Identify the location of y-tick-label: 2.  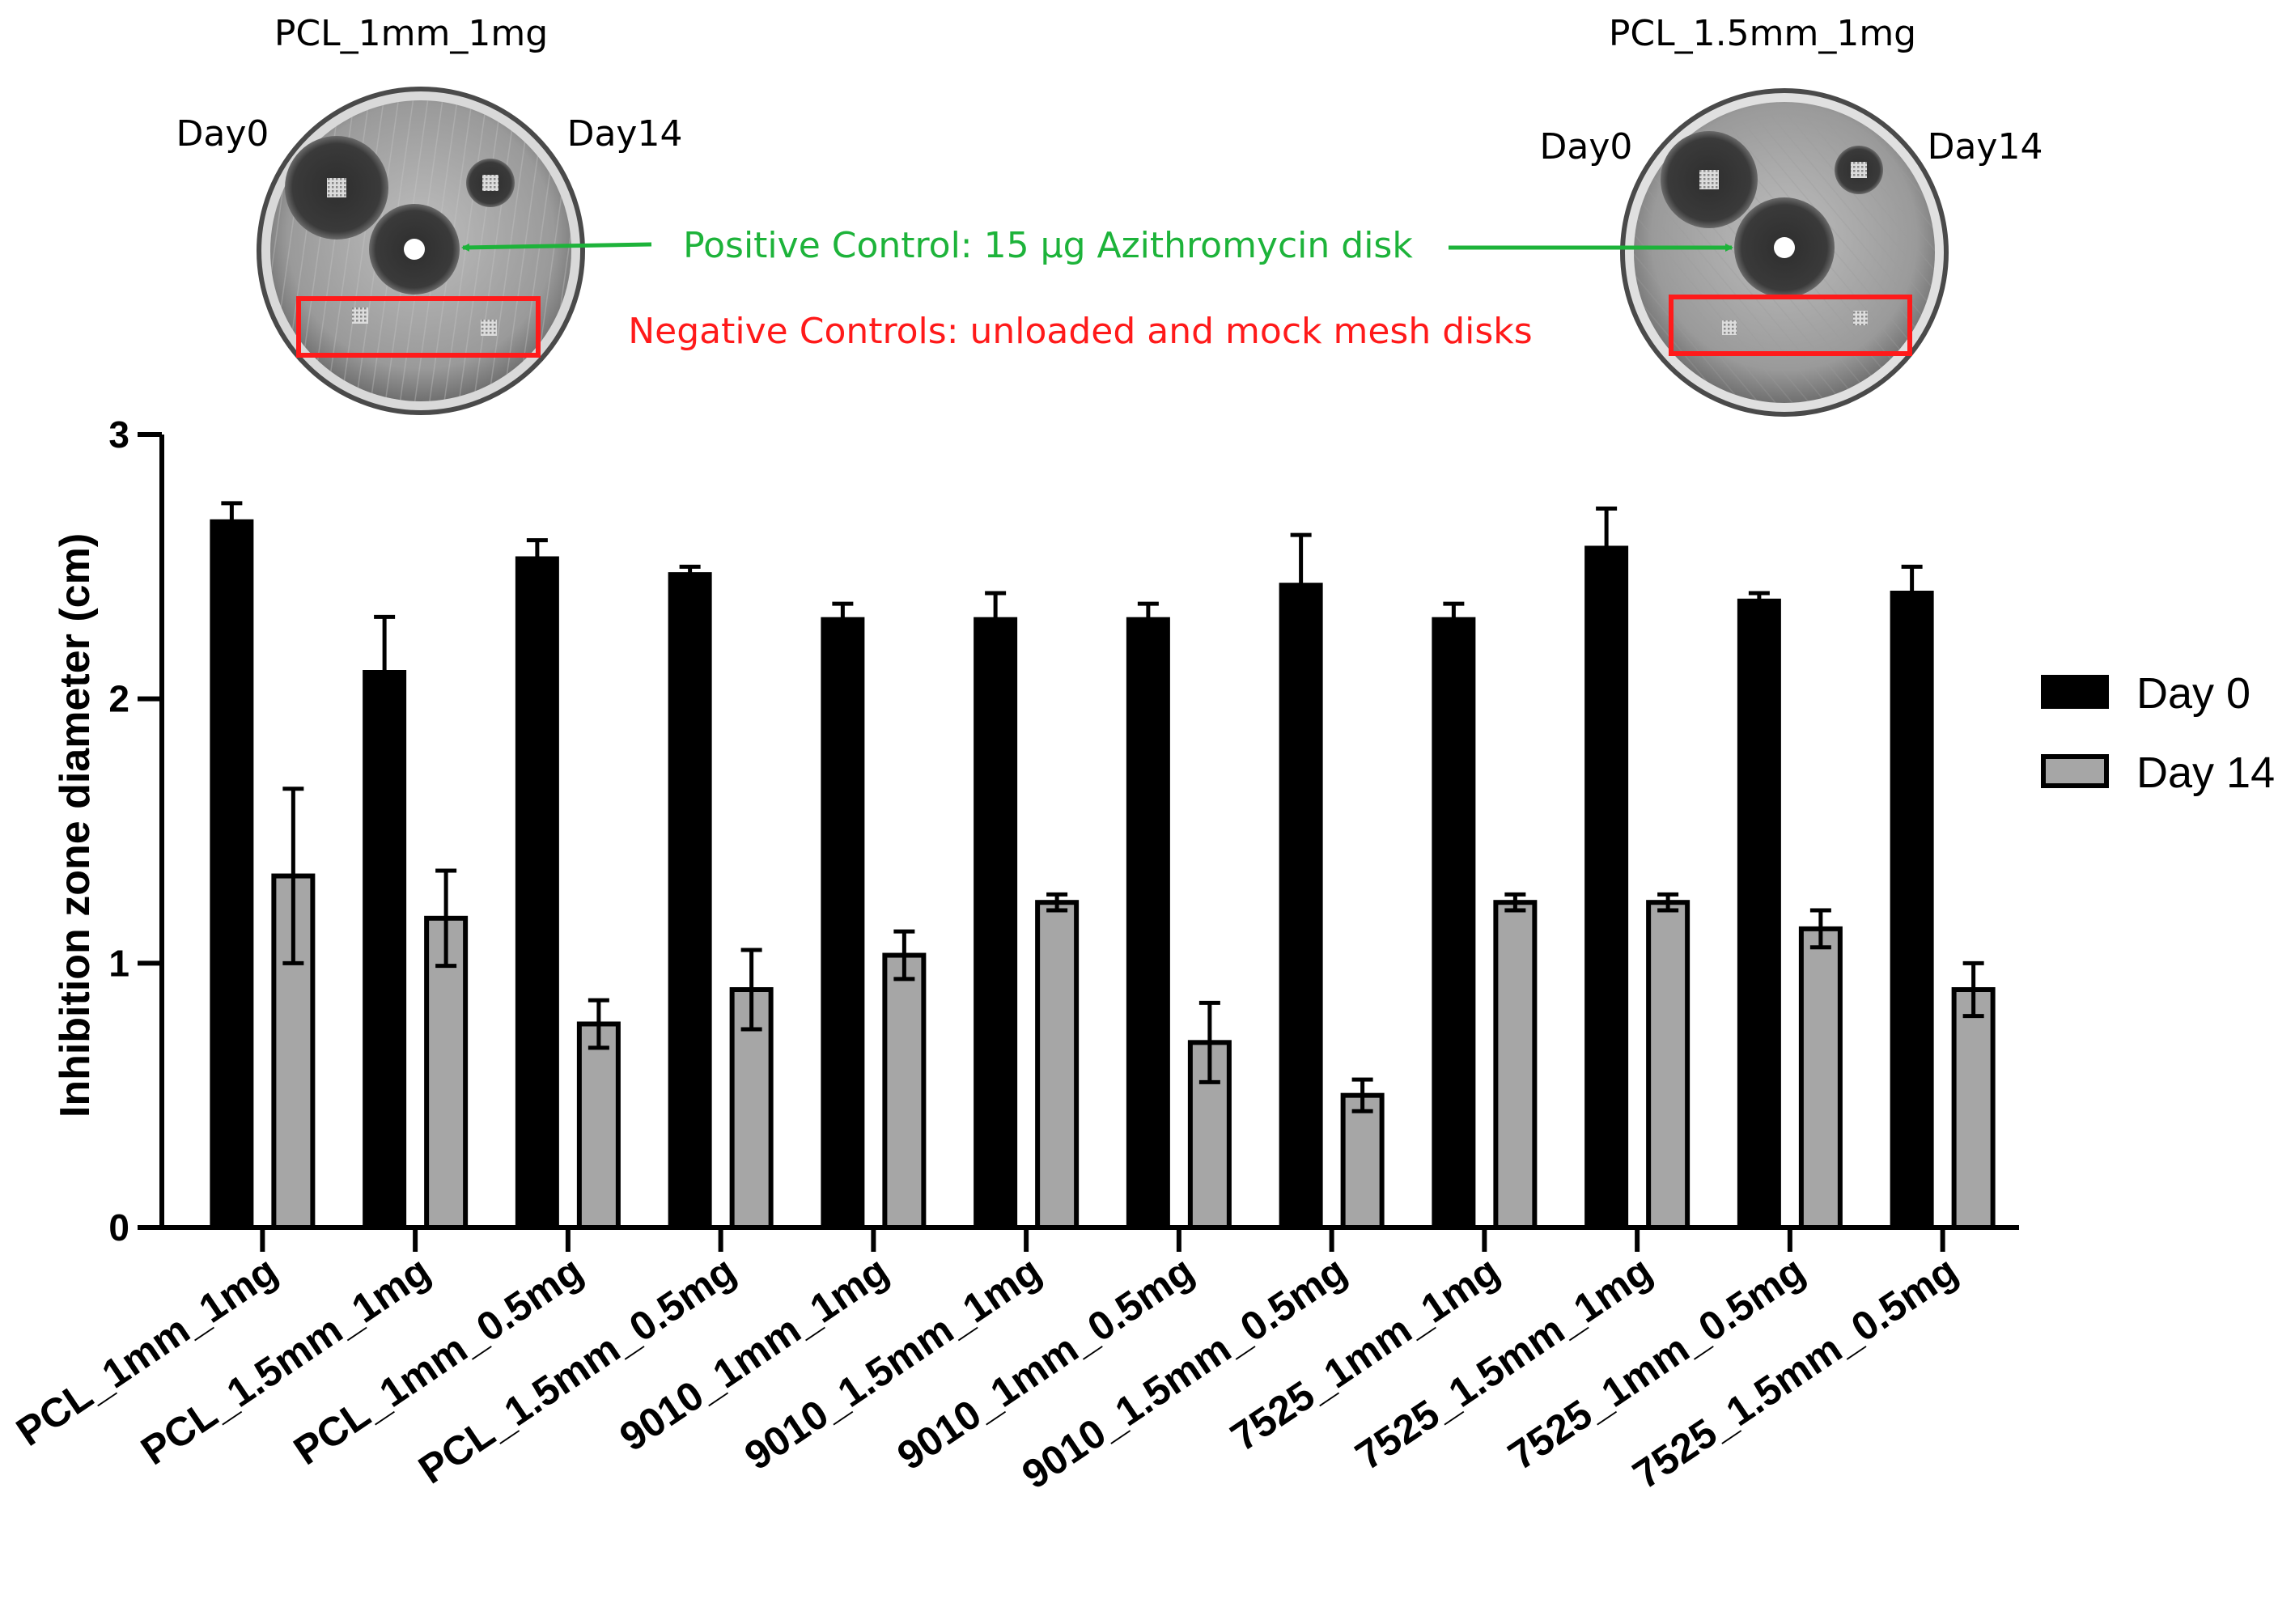
(118, 699).